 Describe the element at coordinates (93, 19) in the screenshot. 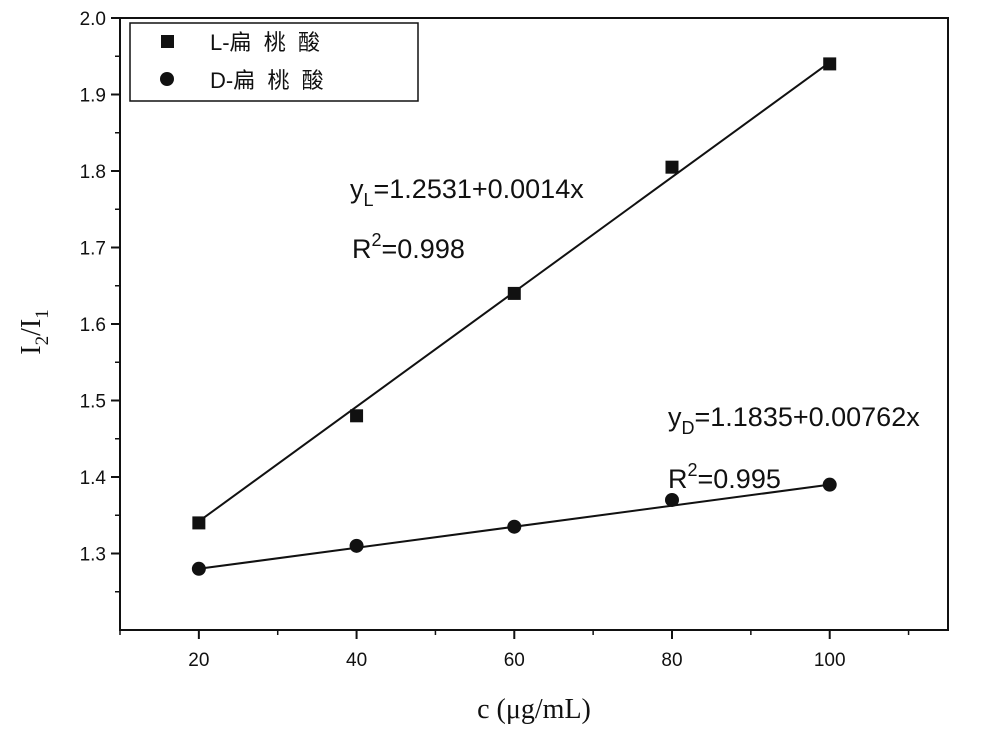

I see `y-tick-label: 2.0` at that location.